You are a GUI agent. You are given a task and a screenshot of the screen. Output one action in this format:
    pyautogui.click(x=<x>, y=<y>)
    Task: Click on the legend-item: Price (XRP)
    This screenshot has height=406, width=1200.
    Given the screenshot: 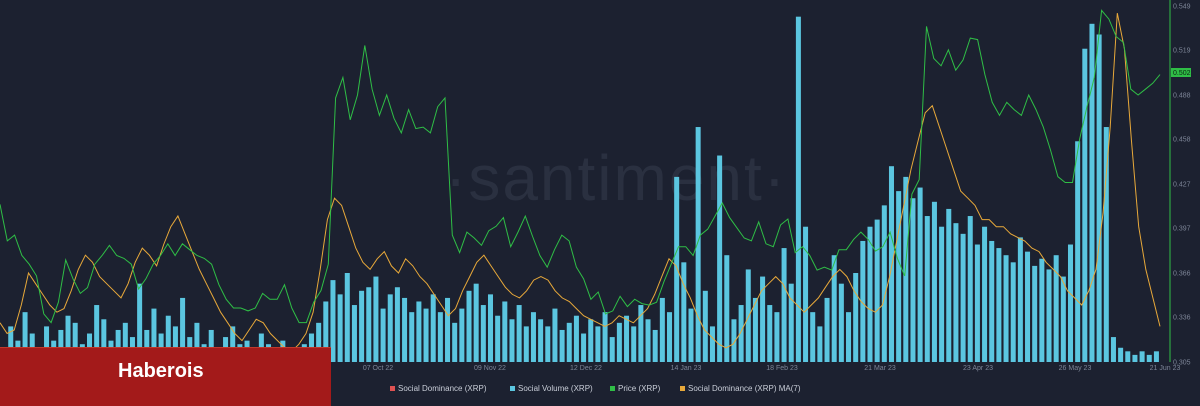 What is the action you would take?
    pyautogui.click(x=635, y=388)
    